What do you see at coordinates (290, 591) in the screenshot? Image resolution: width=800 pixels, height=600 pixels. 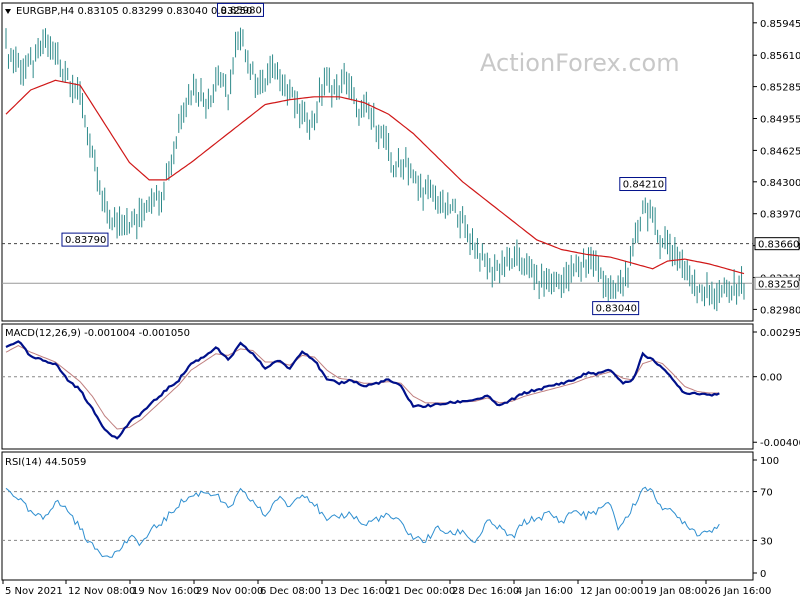 I see `time-tick-label: 6 Dec 08:00` at bounding box center [290, 591].